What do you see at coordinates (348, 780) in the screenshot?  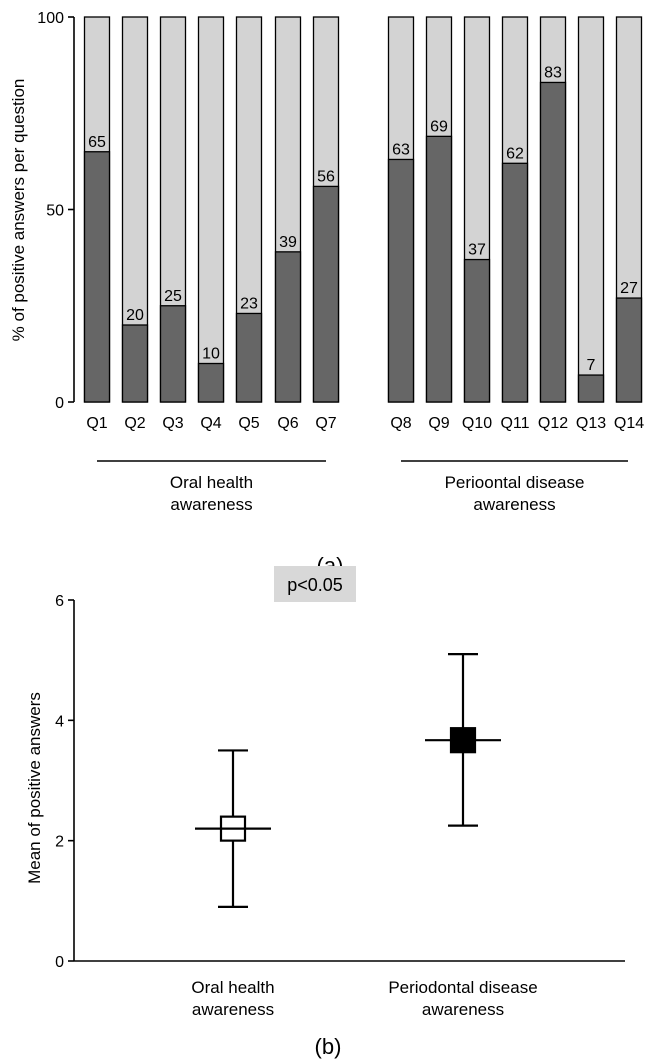 I see `point-series` at bounding box center [348, 780].